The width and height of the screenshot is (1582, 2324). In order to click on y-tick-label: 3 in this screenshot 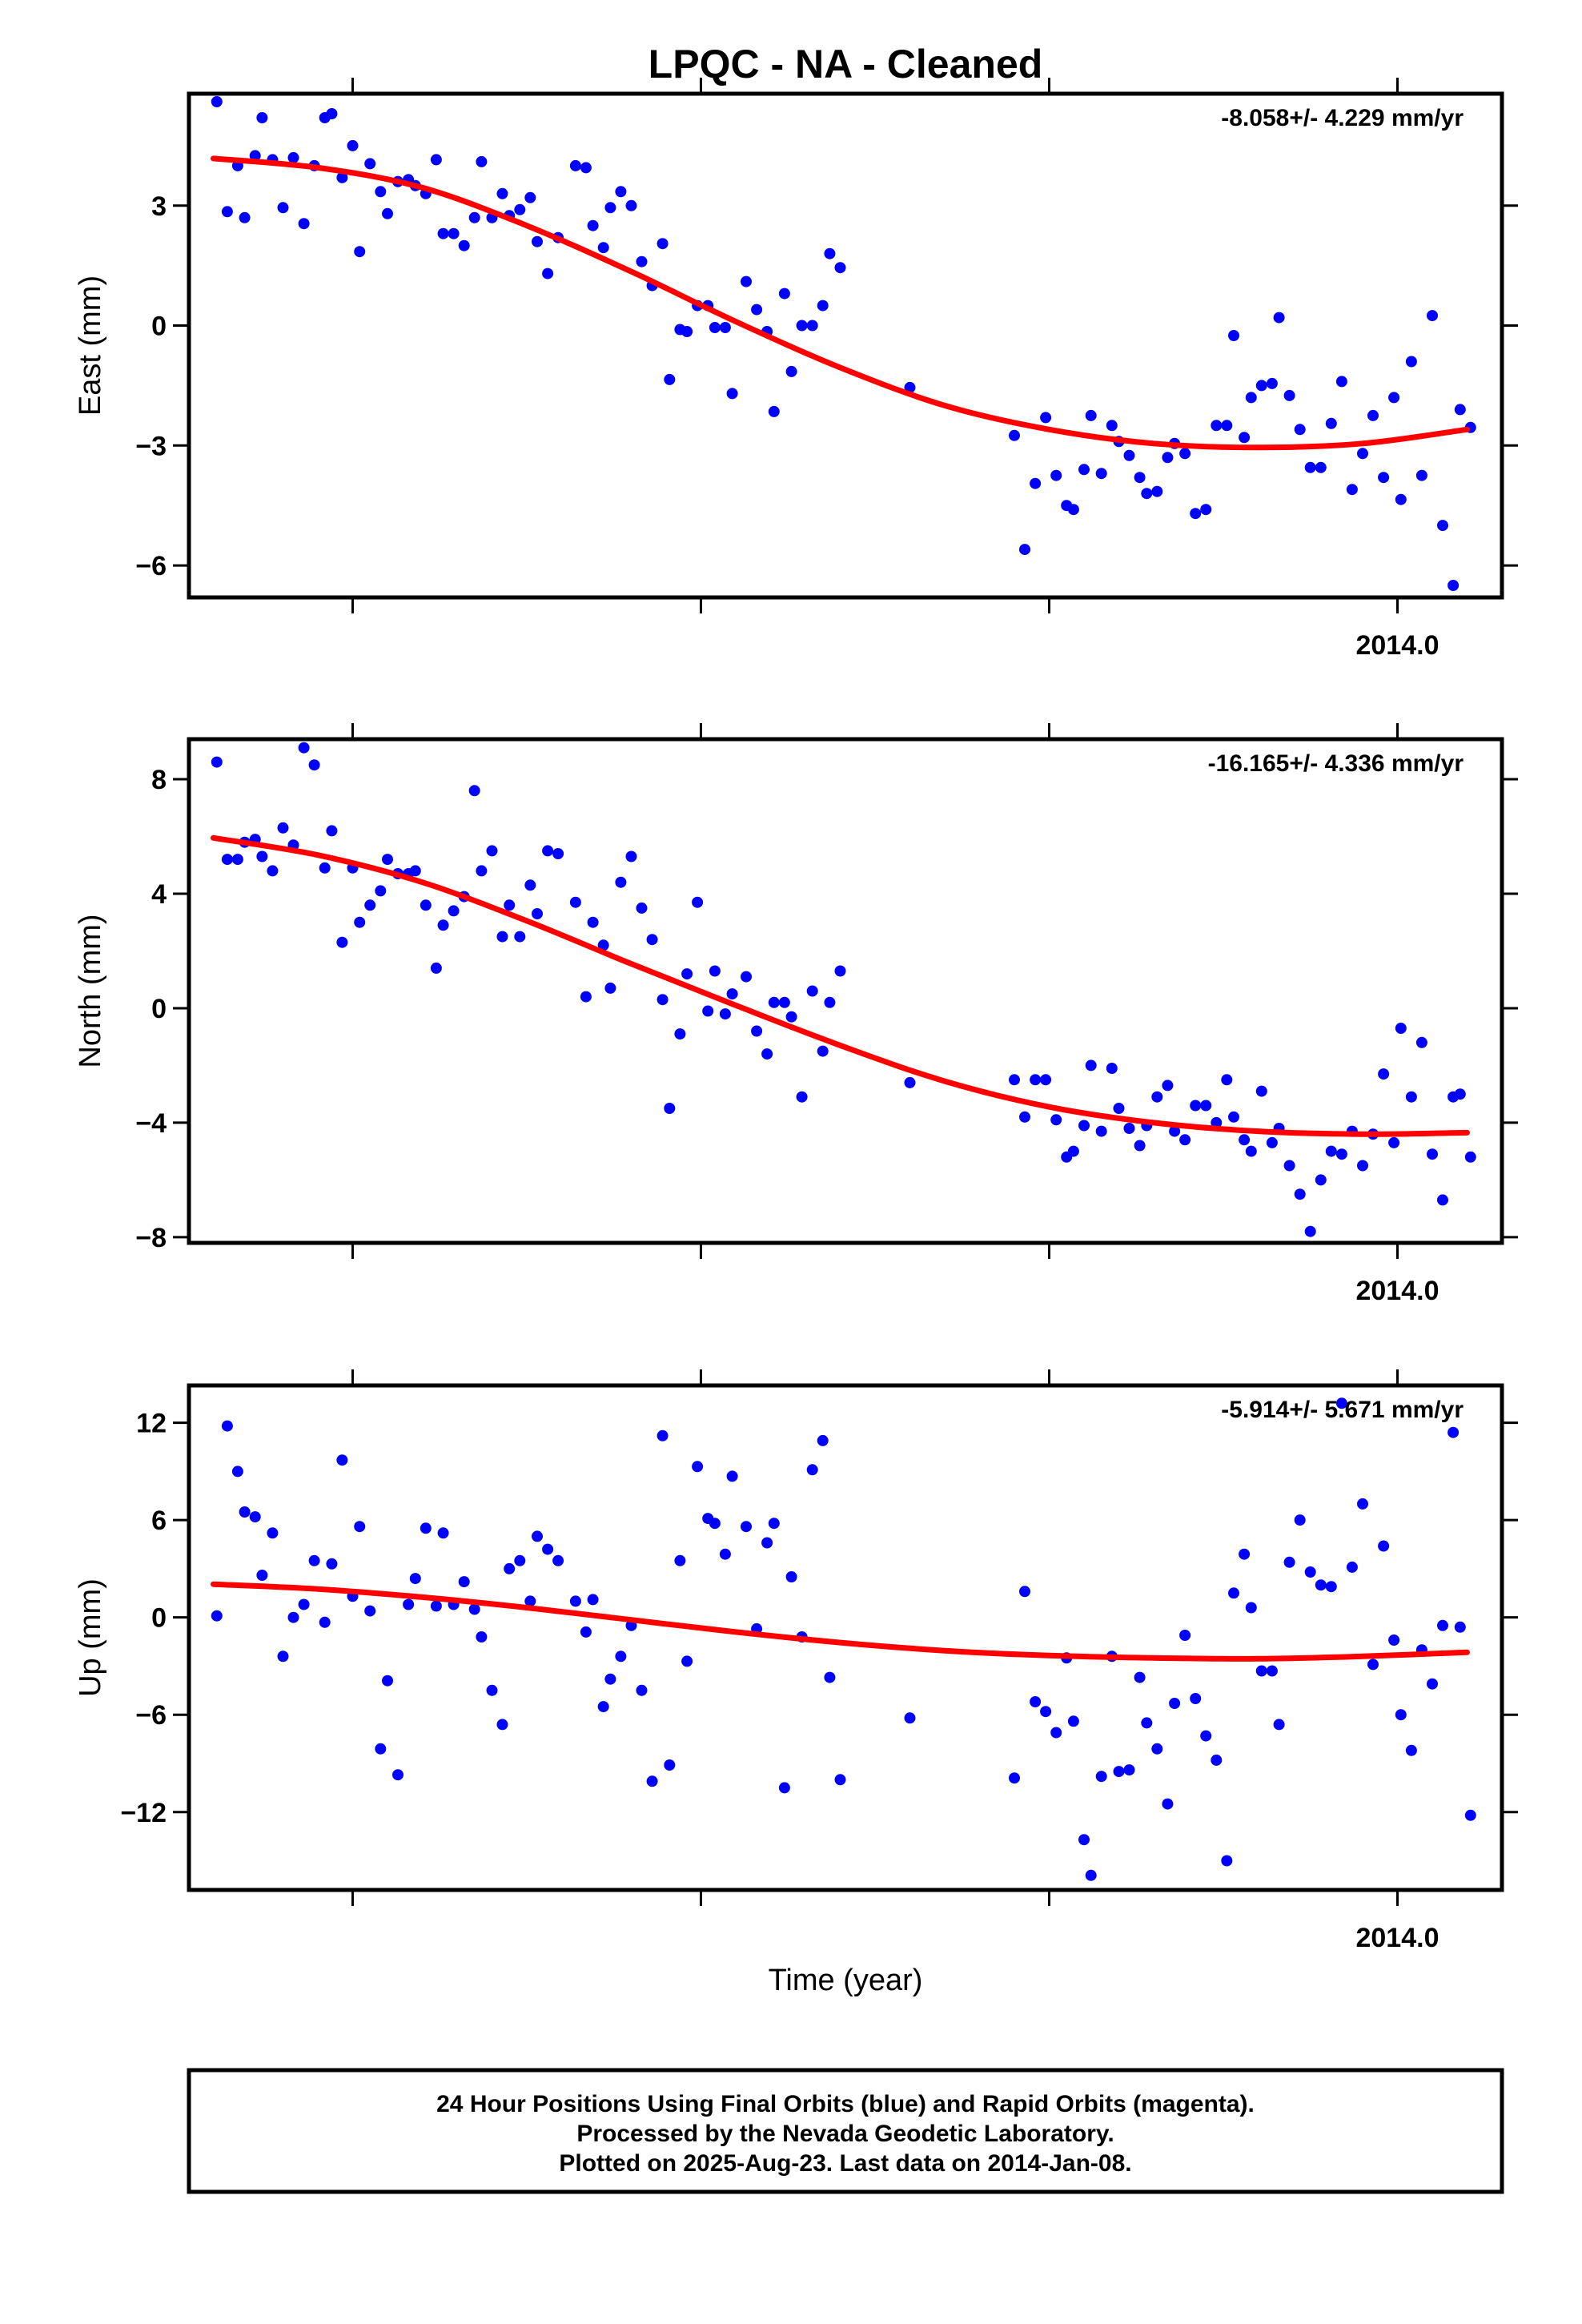, I will do `click(159, 206)`.